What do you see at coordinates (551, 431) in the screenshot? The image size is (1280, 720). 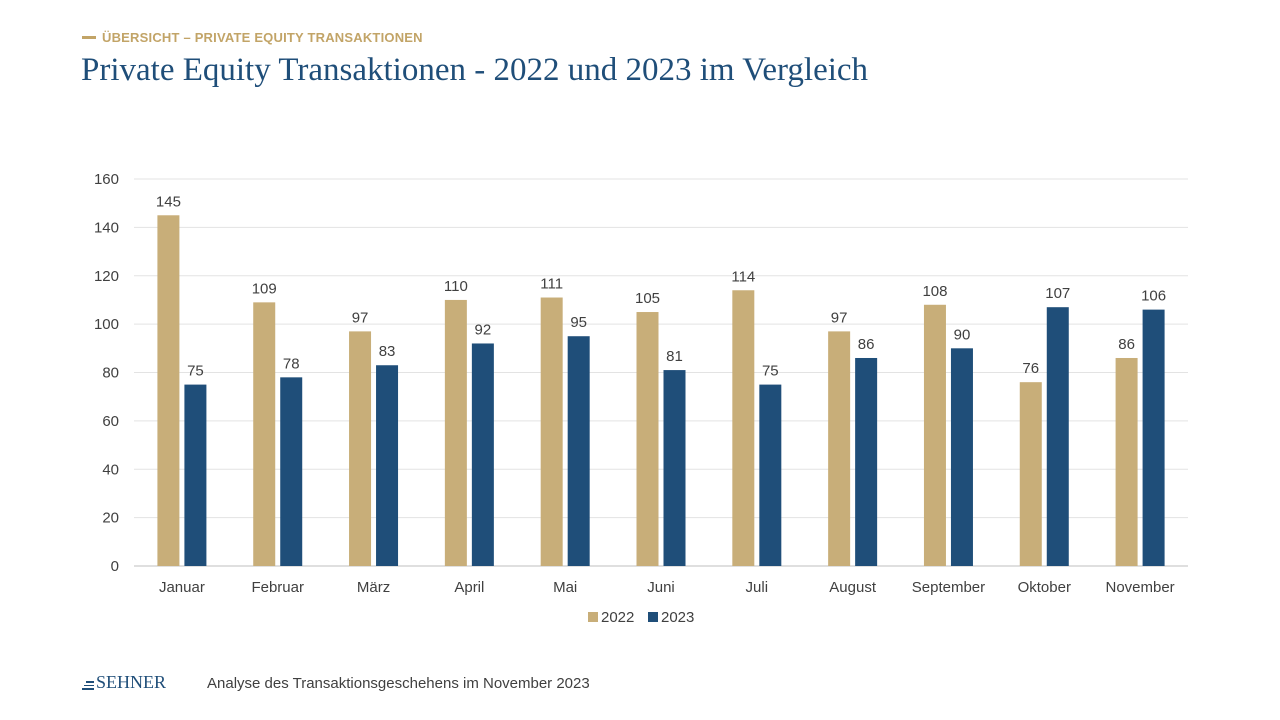 I see `bar-2022-mai` at bounding box center [551, 431].